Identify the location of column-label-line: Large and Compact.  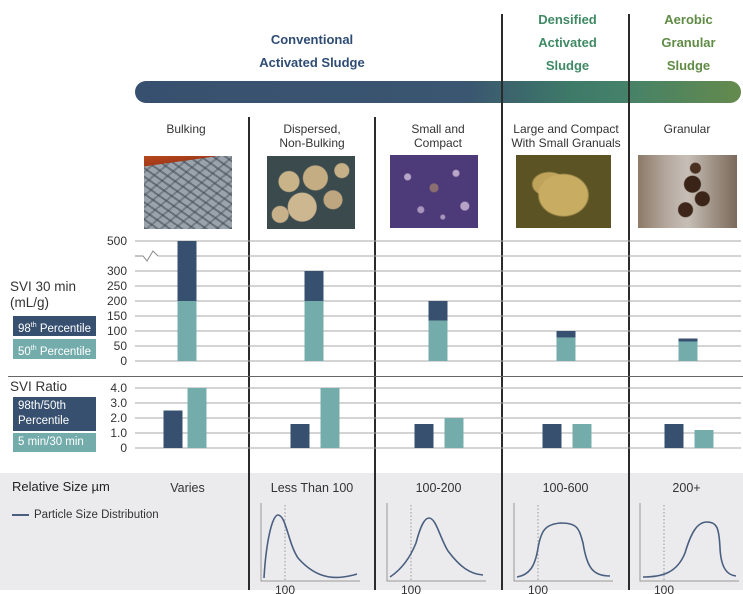
(566, 129).